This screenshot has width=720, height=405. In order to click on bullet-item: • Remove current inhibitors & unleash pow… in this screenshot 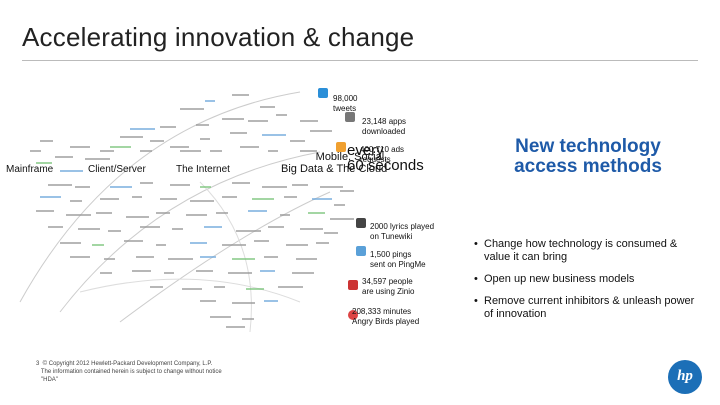, I will do `click(584, 307)`.